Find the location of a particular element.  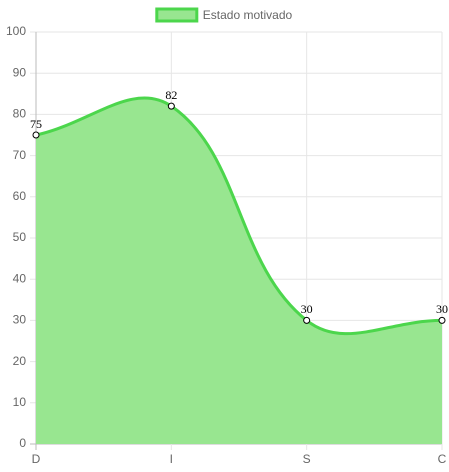

y-tick-label: 60 is located at coordinates (20, 196).